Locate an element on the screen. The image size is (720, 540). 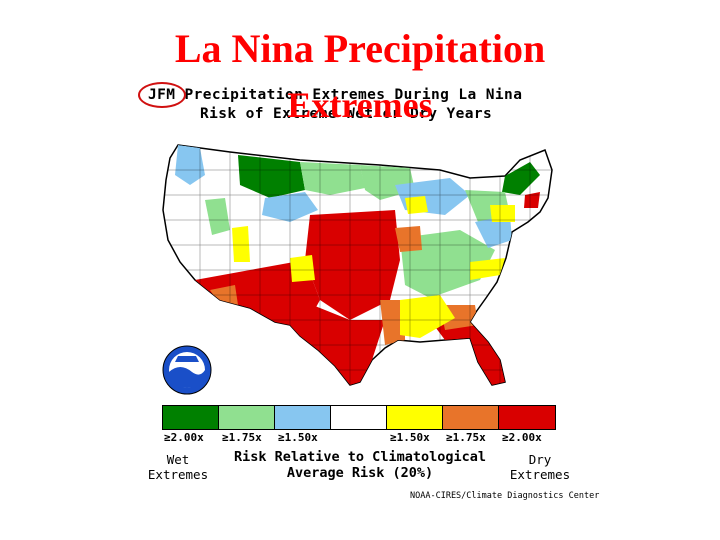
legend-swatch-dry-2.00 is located at coordinates (527, 417).